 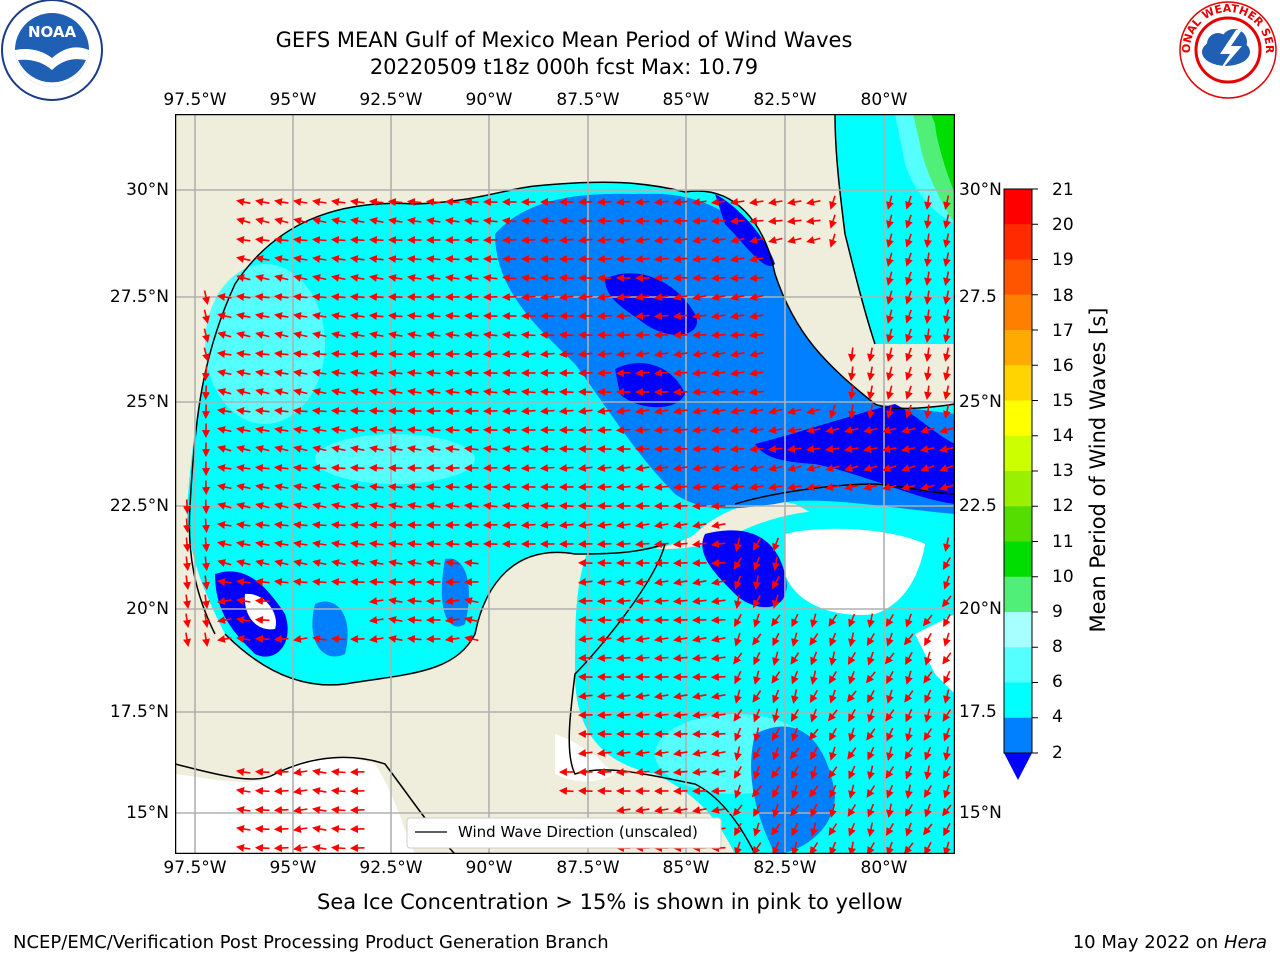 I want to click on lat-tick-right: 22.5, so click(x=978, y=506).